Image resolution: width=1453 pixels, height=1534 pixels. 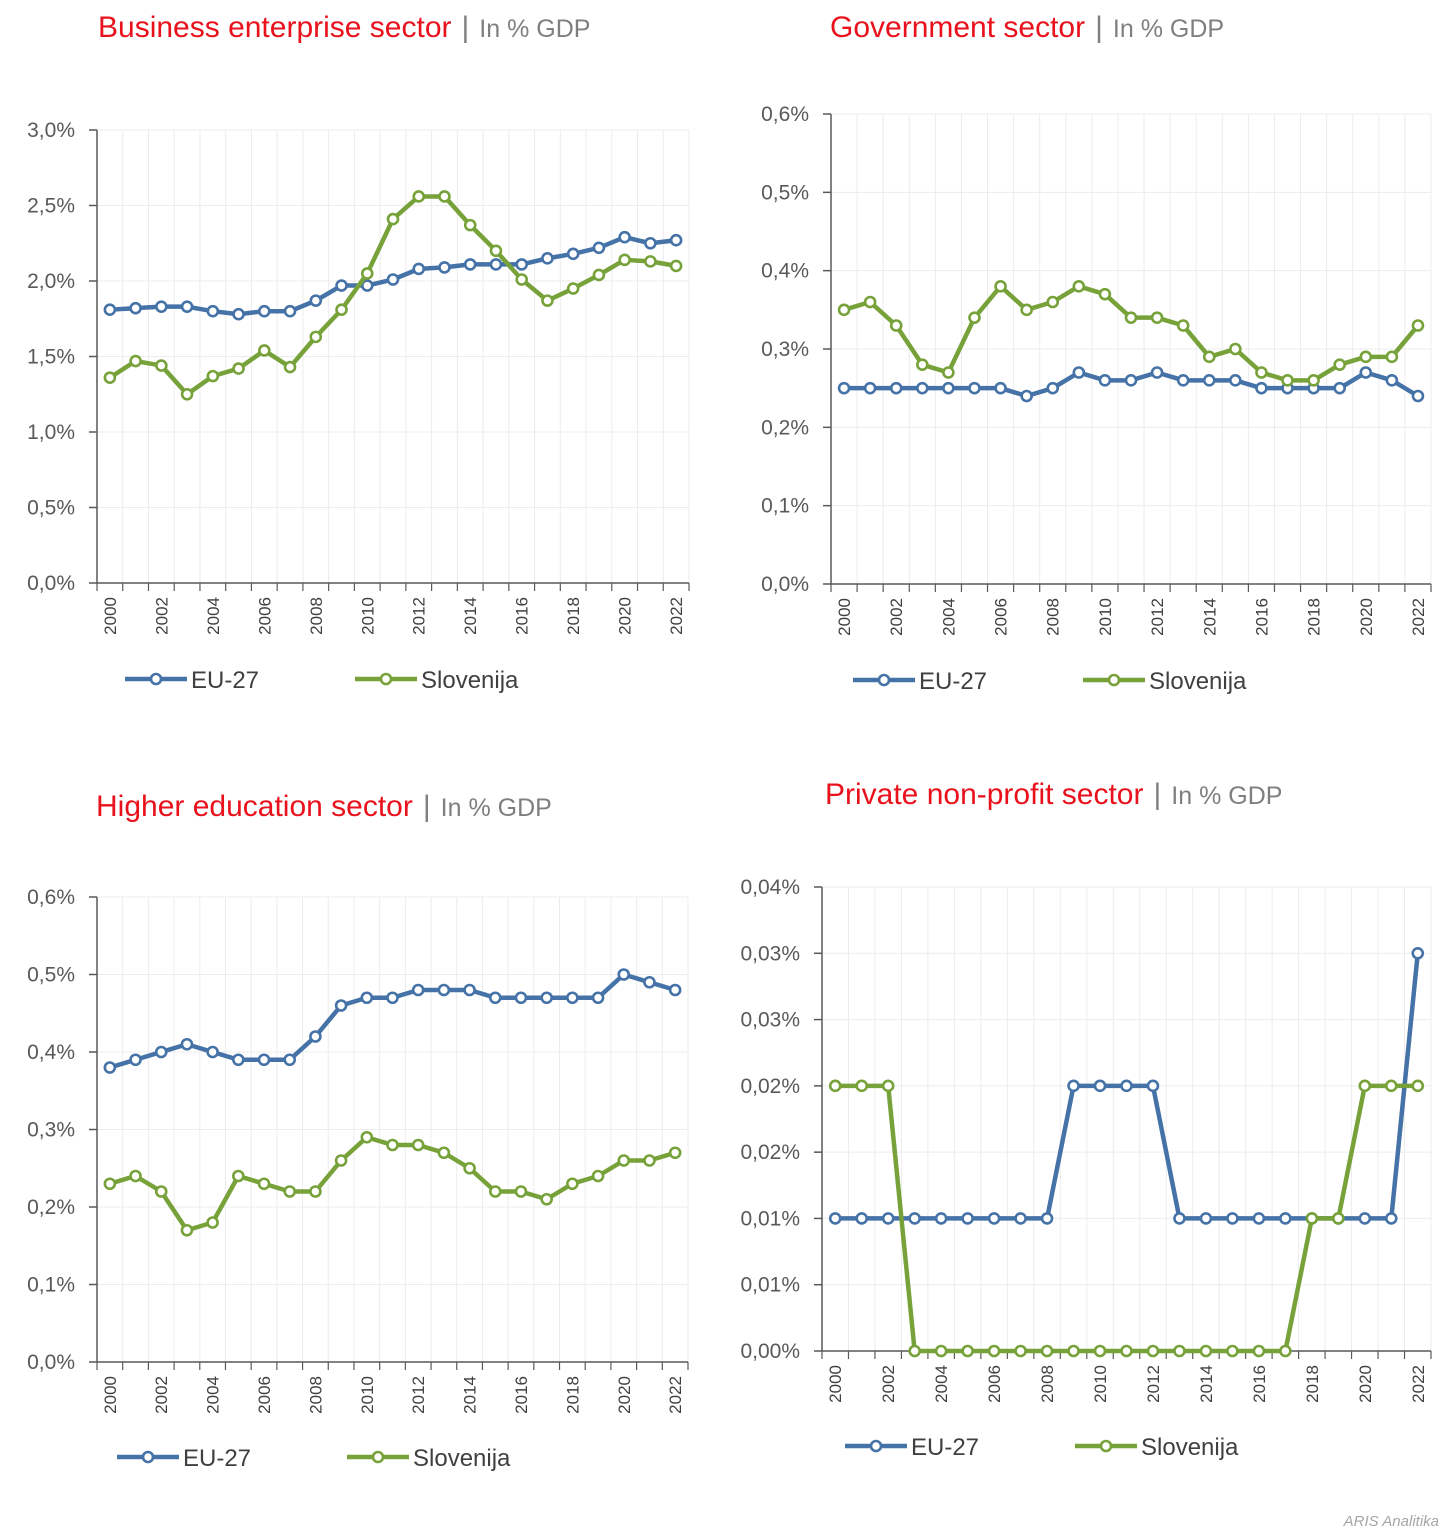 What do you see at coordinates (953, 681) in the screenshot?
I see `legend-label: EU-27` at bounding box center [953, 681].